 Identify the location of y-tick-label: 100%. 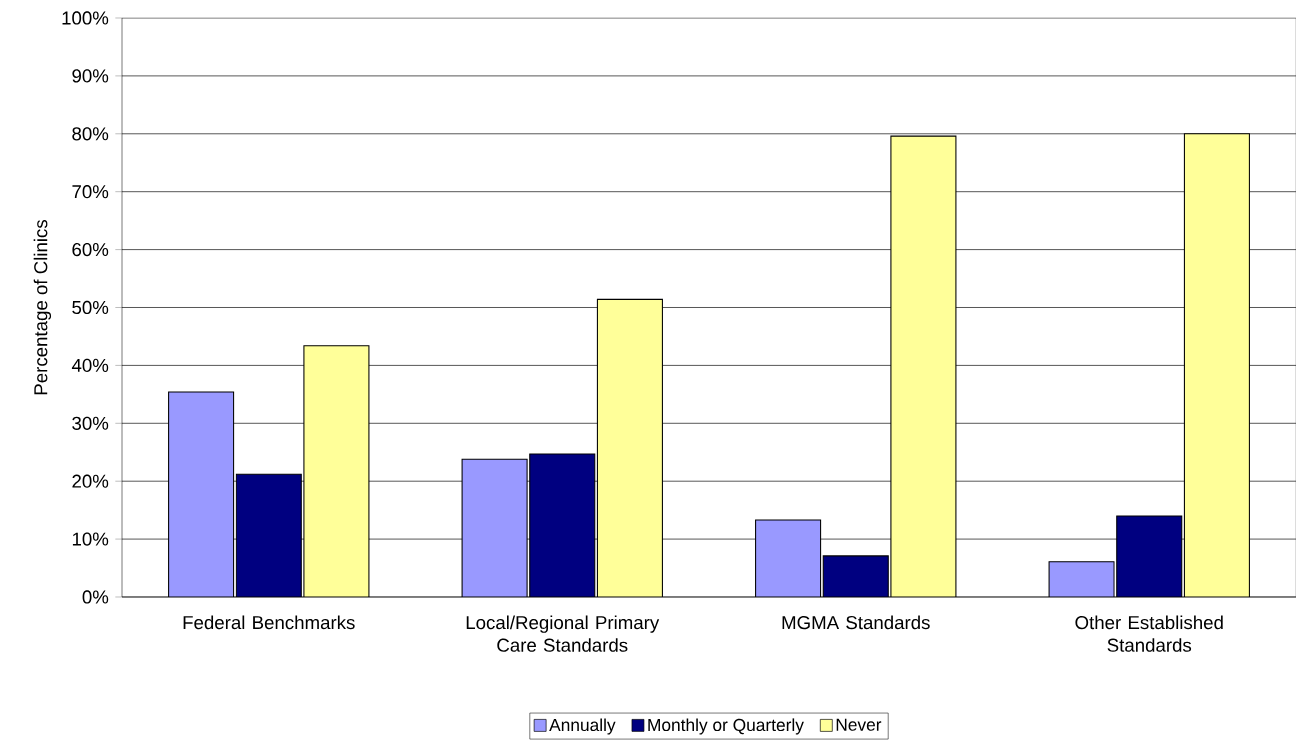
(85, 18).